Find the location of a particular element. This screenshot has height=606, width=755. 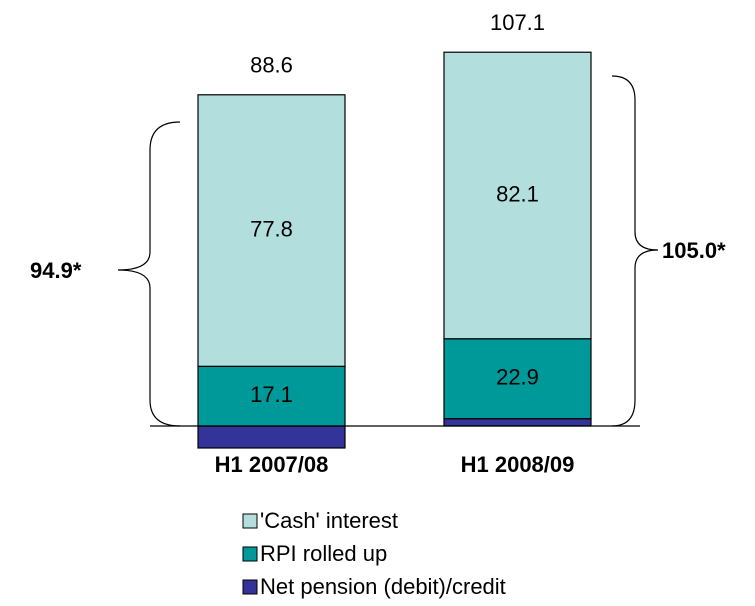

annotation: 94.9* is located at coordinates (56, 270).